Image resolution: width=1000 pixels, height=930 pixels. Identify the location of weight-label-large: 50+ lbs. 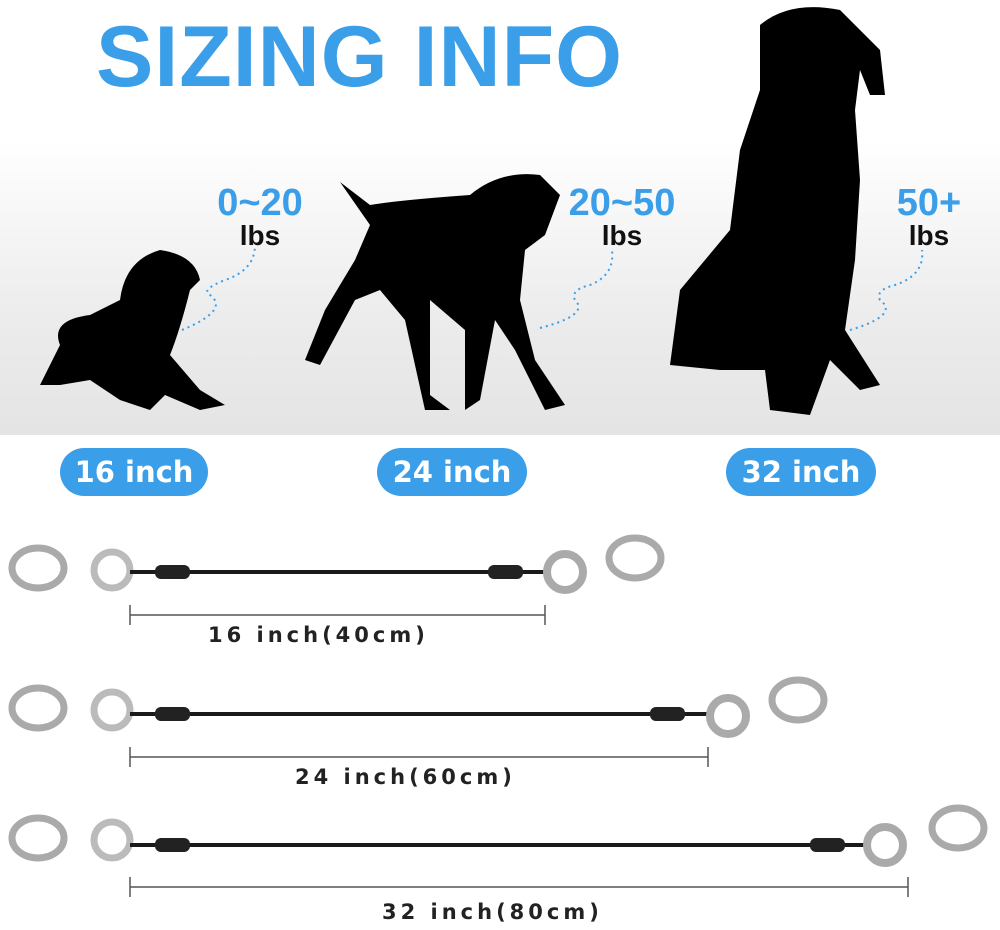
(929, 216).